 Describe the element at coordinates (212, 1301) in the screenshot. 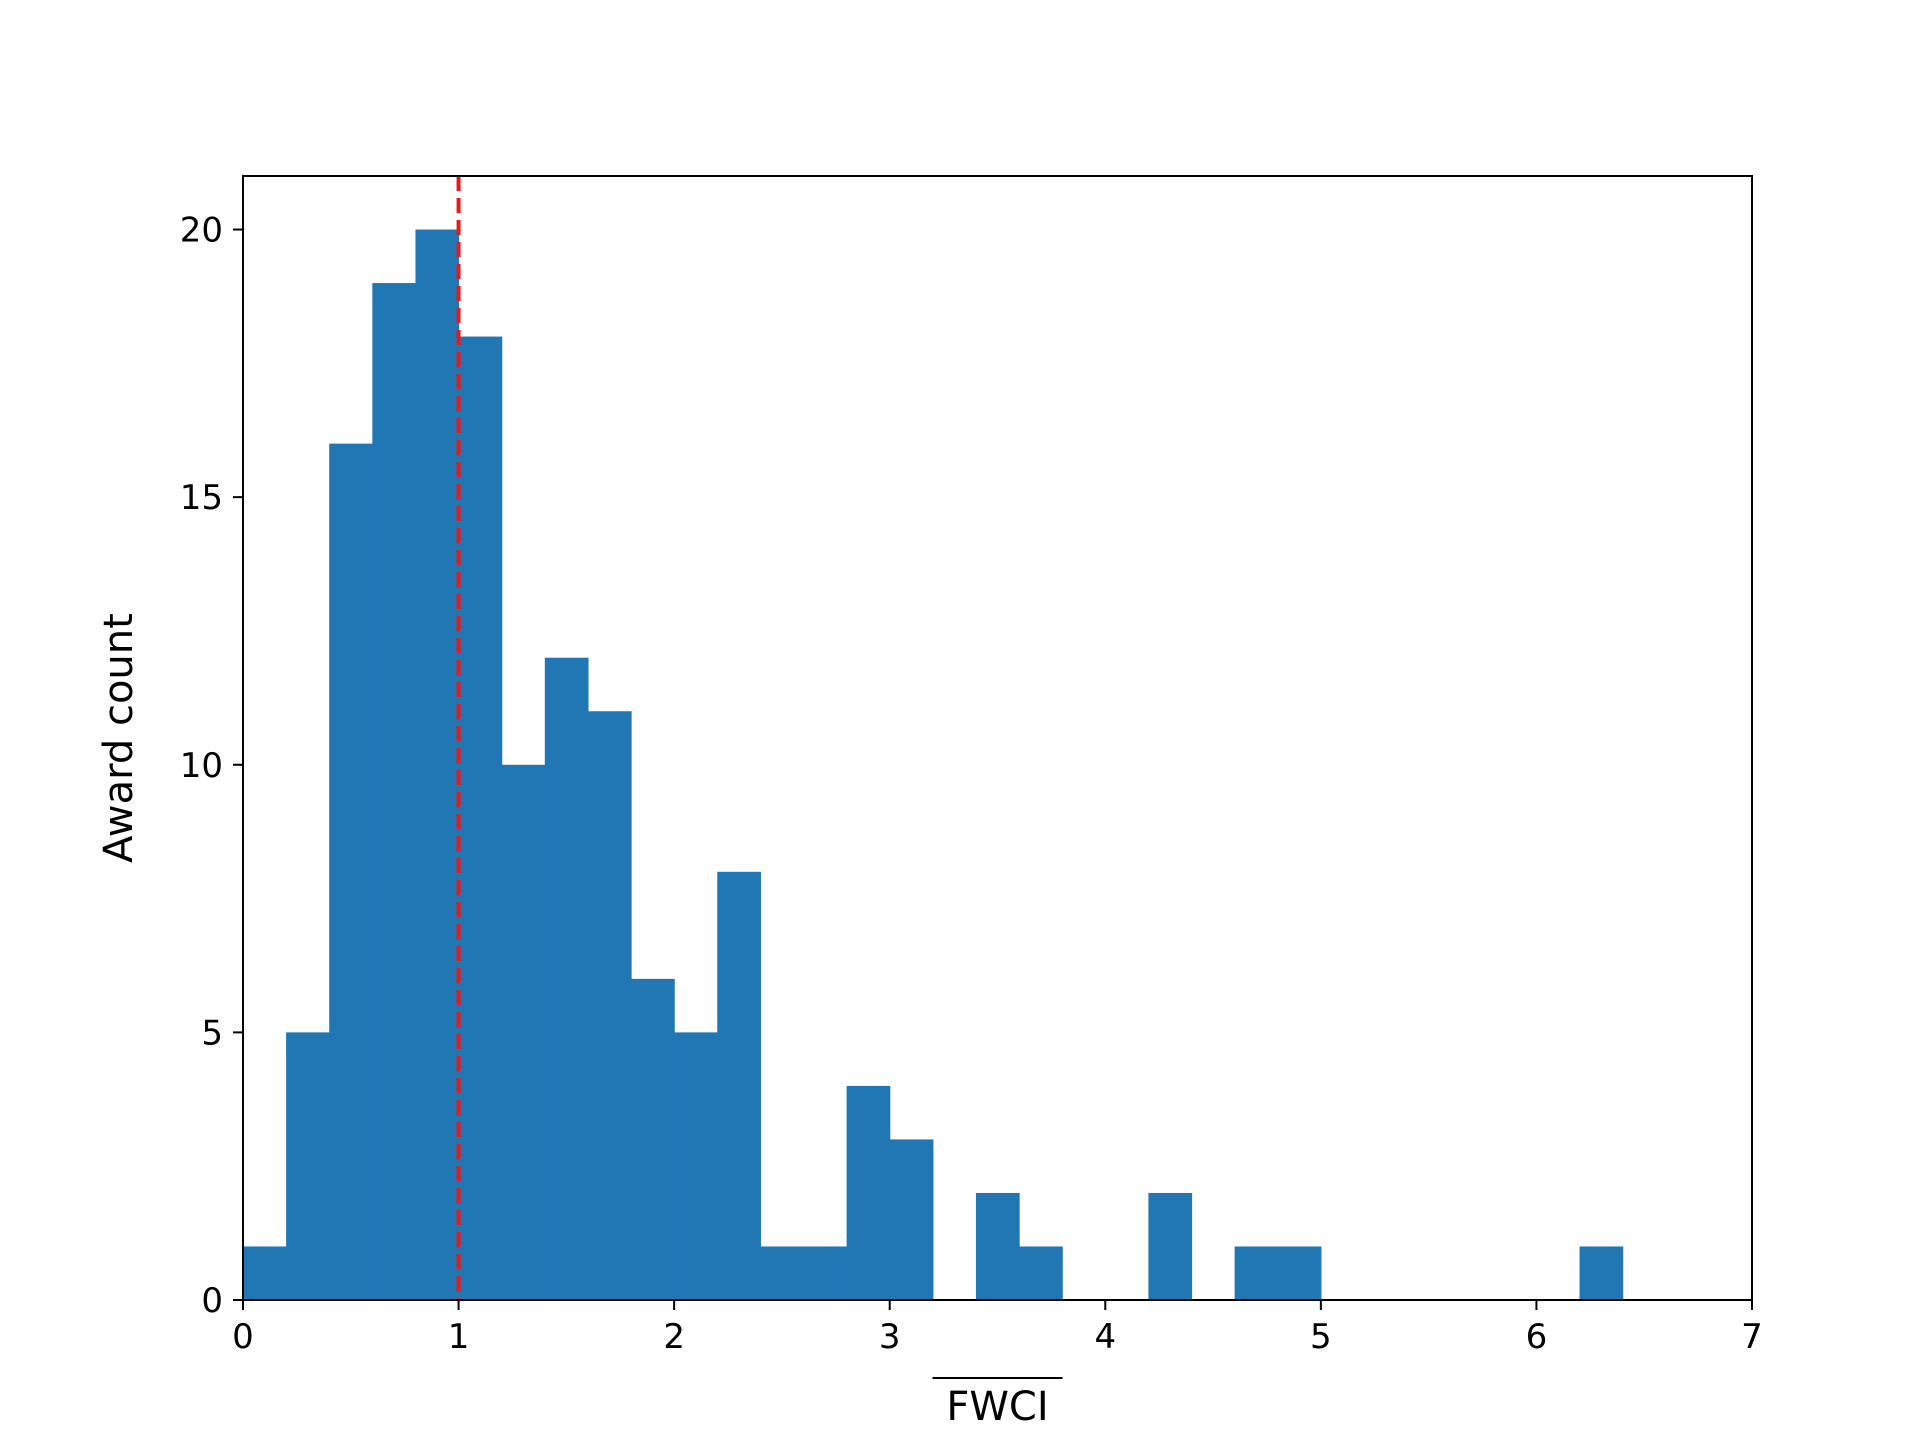

I see `y-tick-label: 0` at that location.